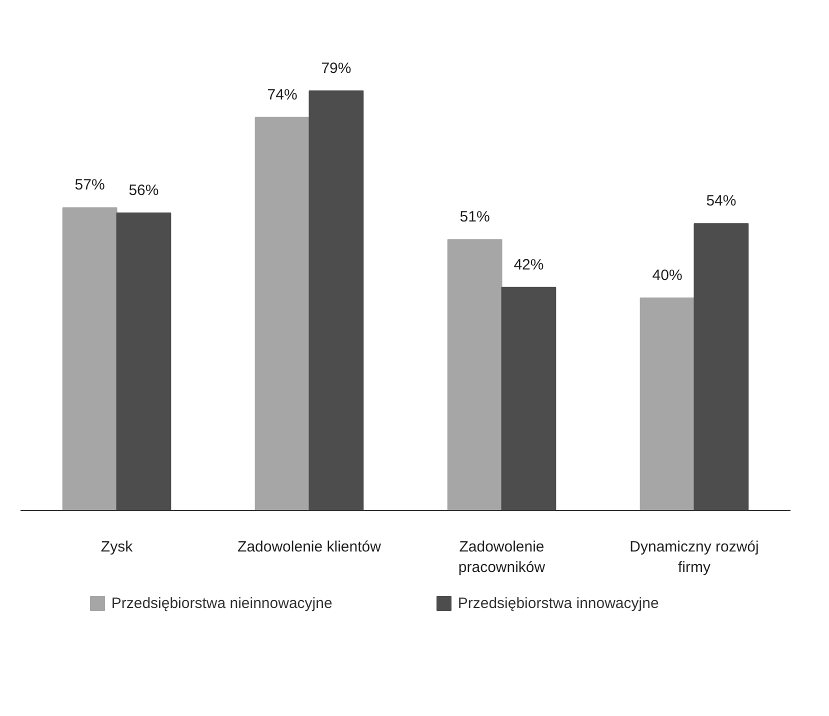 The width and height of the screenshot is (829, 716). Describe the element at coordinates (721, 201) in the screenshot. I see `data-label: 54%` at that location.